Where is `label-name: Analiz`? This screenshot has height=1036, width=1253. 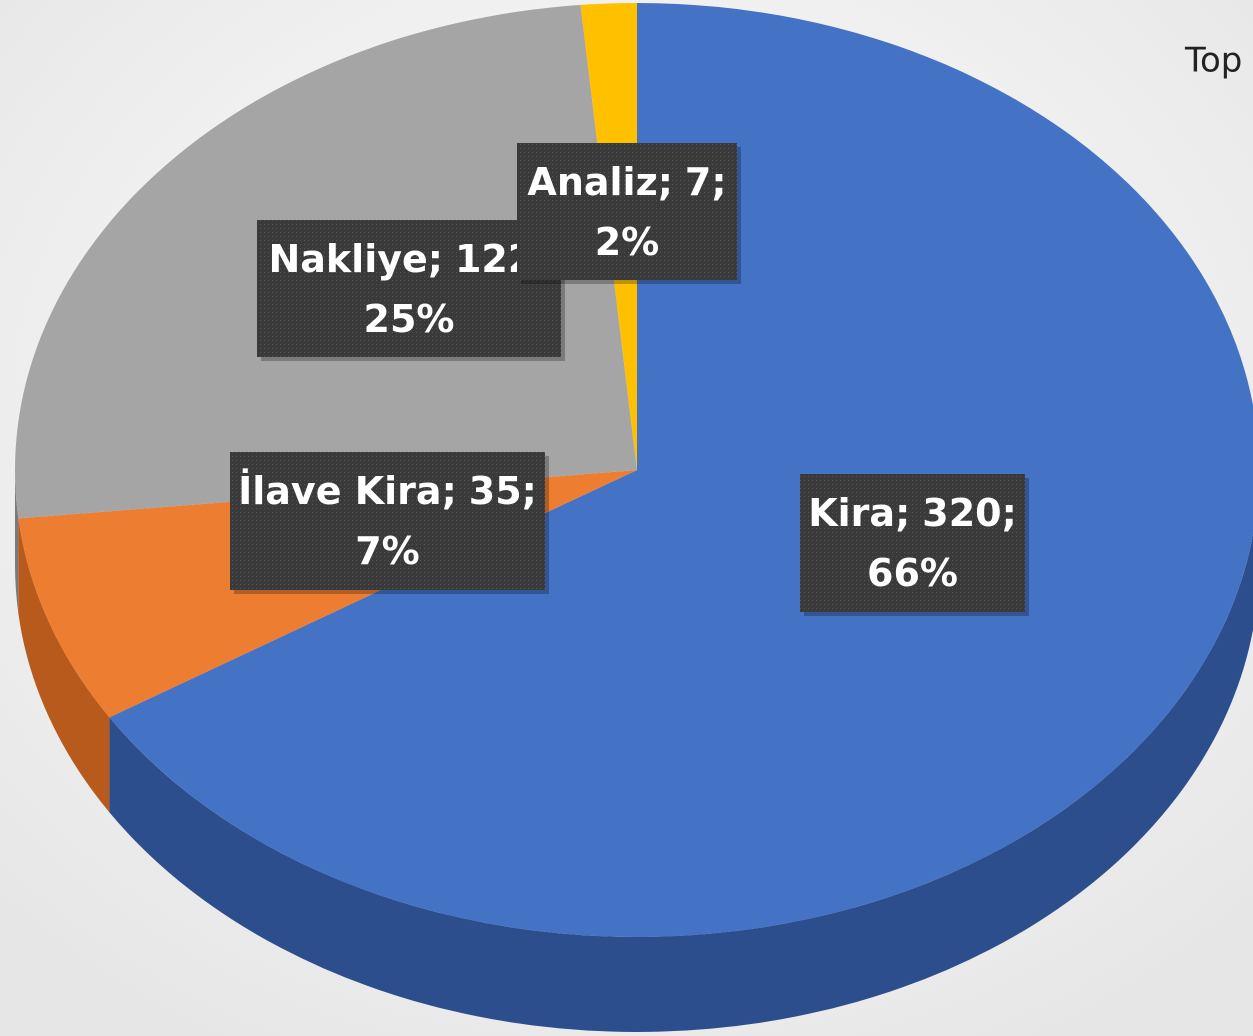 label-name: Analiz is located at coordinates (592, 182).